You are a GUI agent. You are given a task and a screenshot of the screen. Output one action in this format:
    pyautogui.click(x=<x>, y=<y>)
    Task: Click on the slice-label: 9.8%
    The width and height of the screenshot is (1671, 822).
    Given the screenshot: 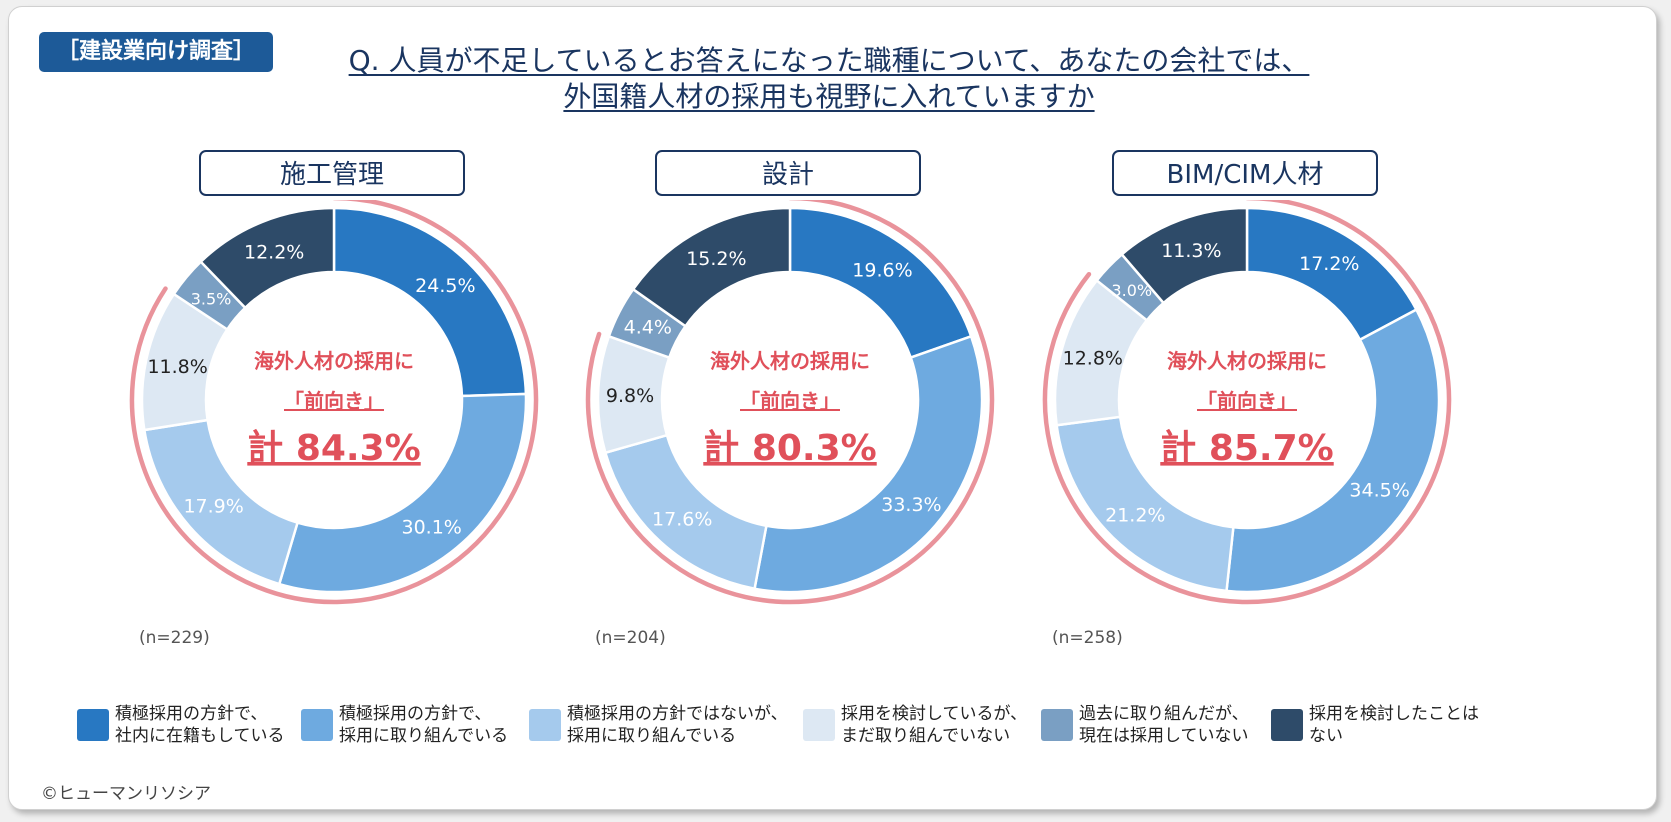 What is the action you would take?
    pyautogui.click(x=630, y=396)
    